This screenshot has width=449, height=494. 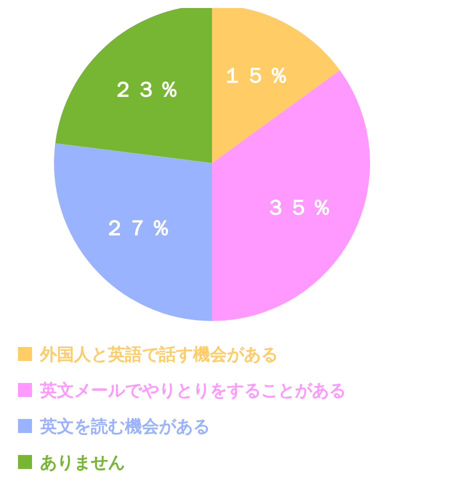 What do you see at coordinates (125, 427) in the screenshot?
I see `legend-label: 英文を読む機会がある` at bounding box center [125, 427].